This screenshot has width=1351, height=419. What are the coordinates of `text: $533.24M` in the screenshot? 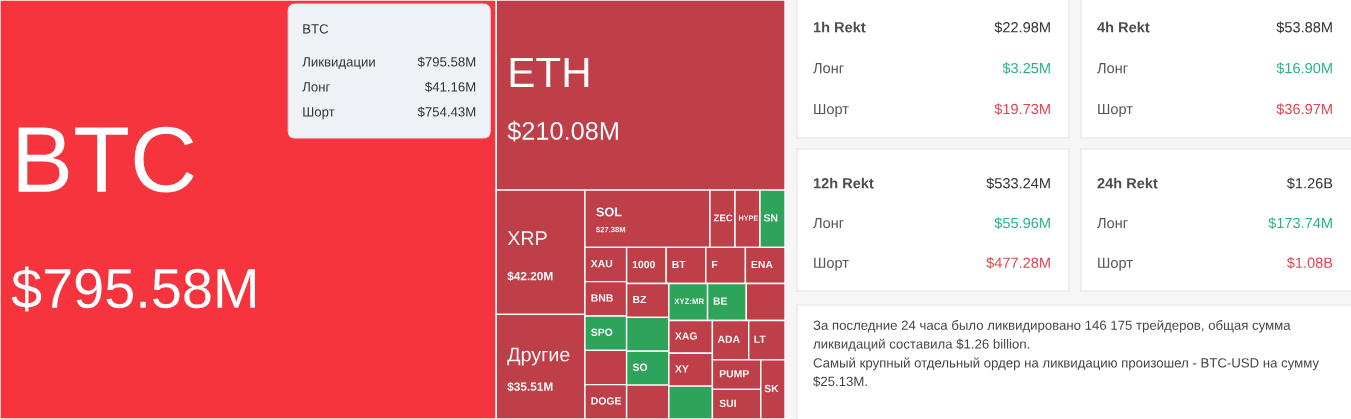 It's located at (1018, 183).